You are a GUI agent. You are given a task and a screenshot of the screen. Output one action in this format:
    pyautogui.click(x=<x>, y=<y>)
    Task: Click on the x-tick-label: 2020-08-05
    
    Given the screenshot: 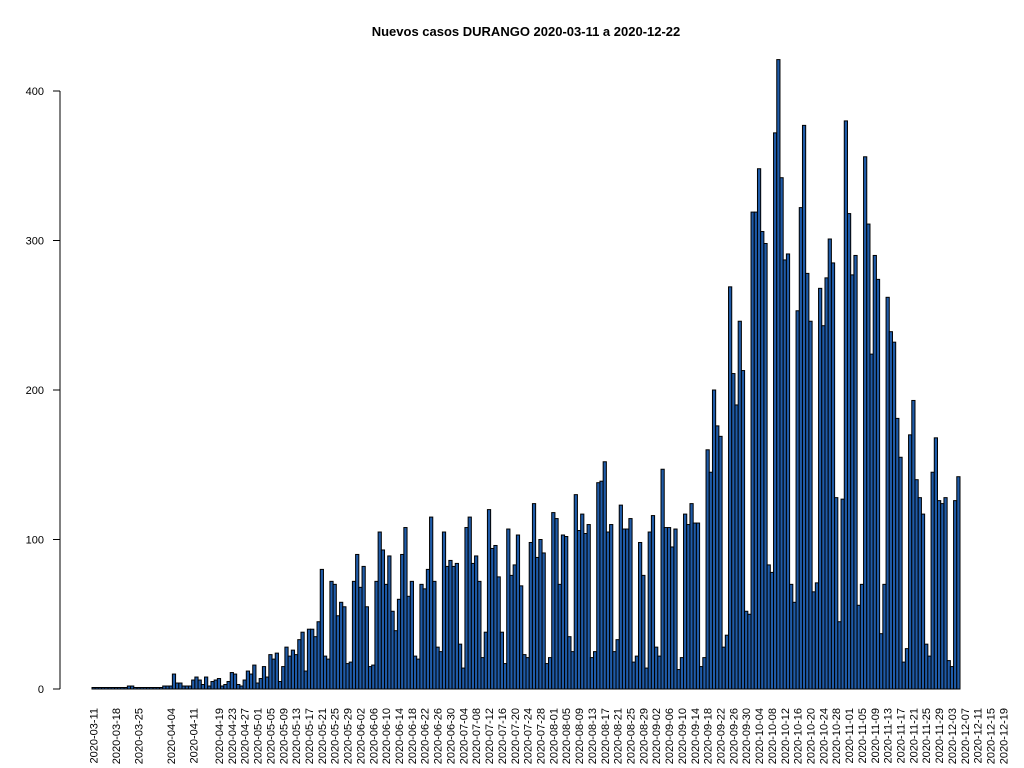 What is the action you would take?
    pyautogui.click(x=567, y=736)
    